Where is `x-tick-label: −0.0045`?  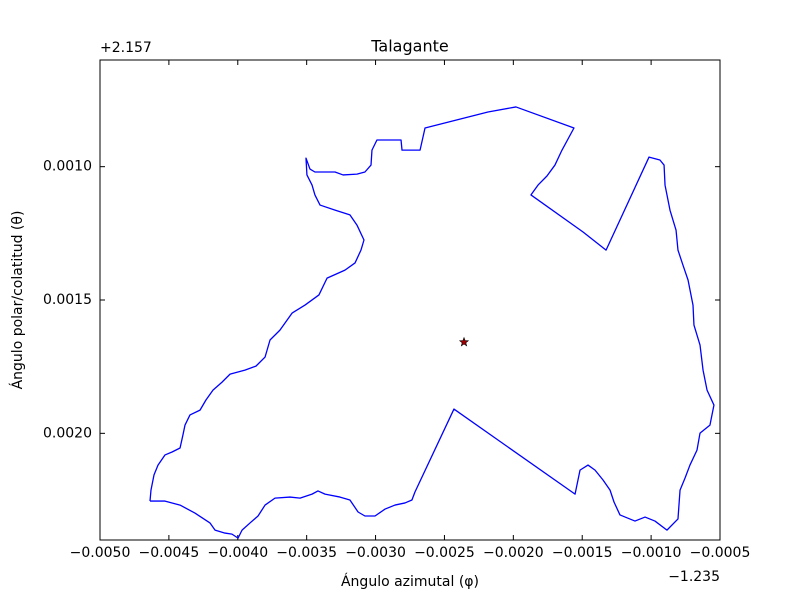
x-tick-label: −0.0045 is located at coordinates (169, 553).